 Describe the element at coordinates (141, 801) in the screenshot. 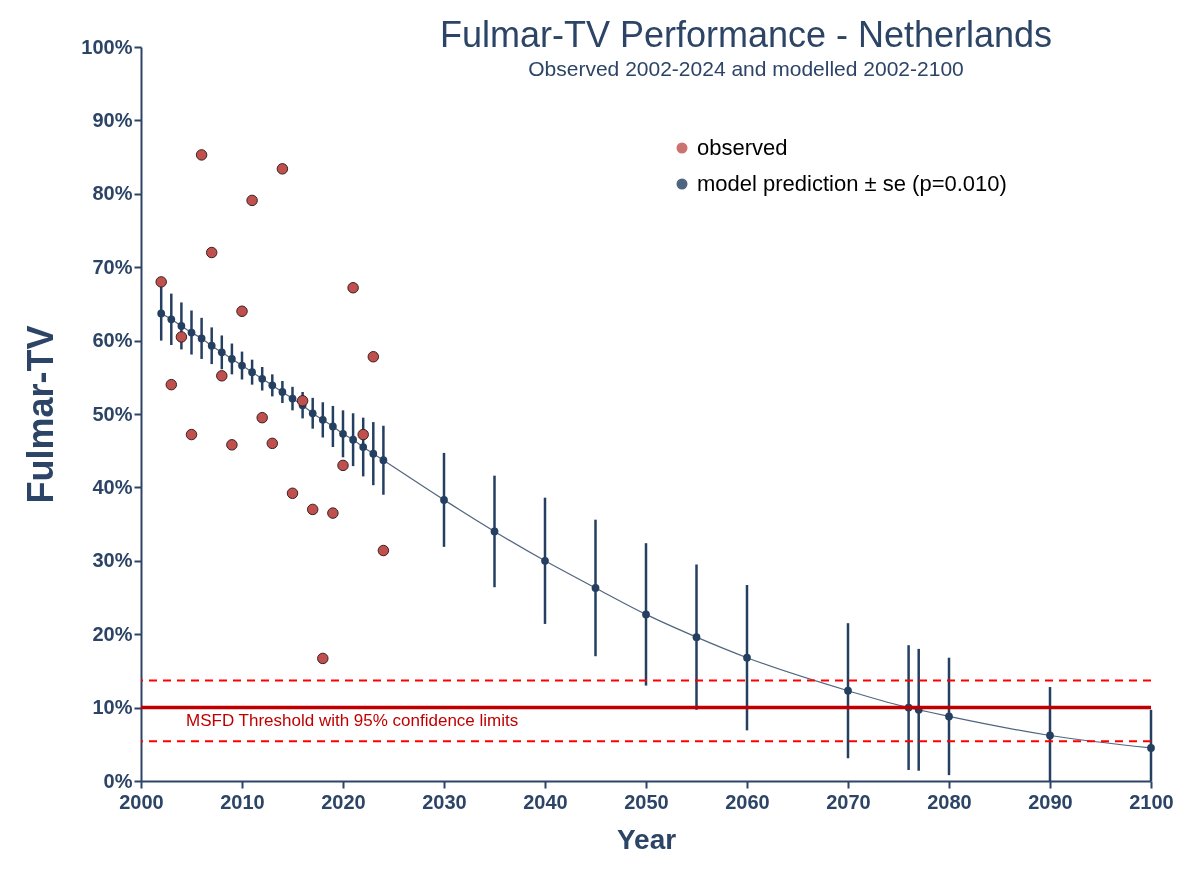

I see `x-tick-label: 2000` at that location.